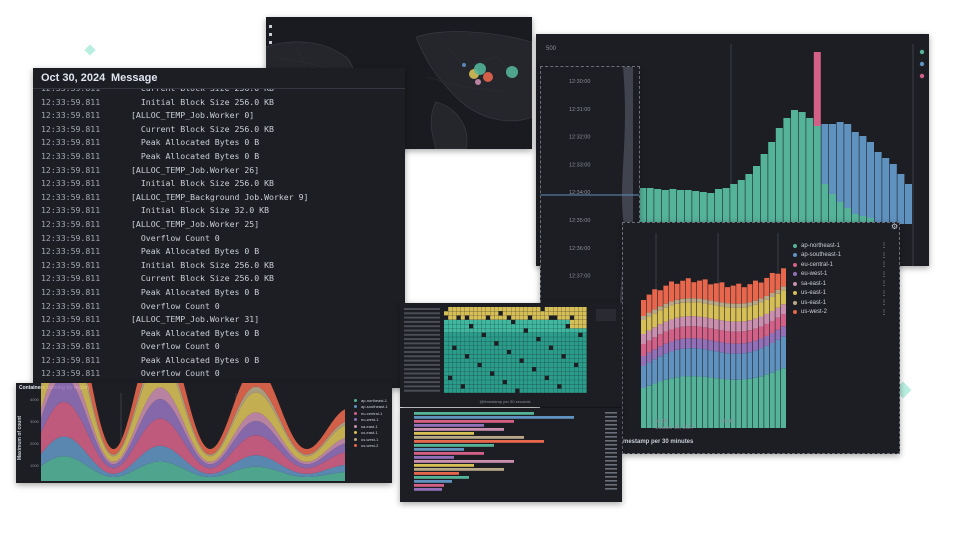 This screenshot has height=540, width=960. Describe the element at coordinates (73, 78) in the screenshot. I see `date-column-header: Oct 30, 2024` at that location.